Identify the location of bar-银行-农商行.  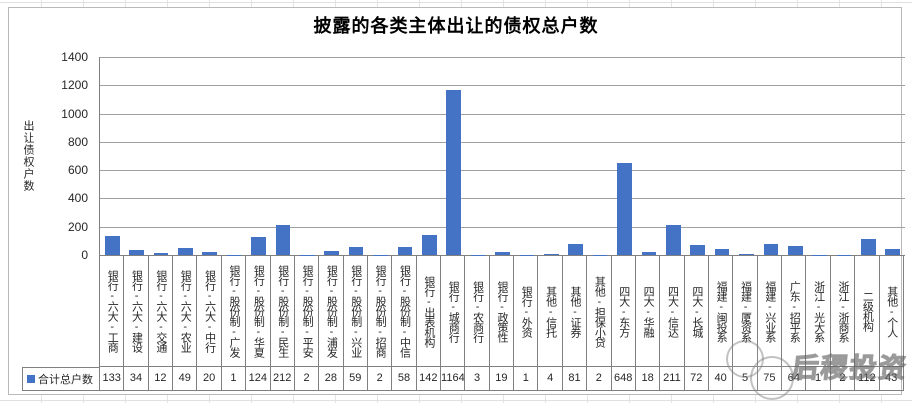
(478, 254).